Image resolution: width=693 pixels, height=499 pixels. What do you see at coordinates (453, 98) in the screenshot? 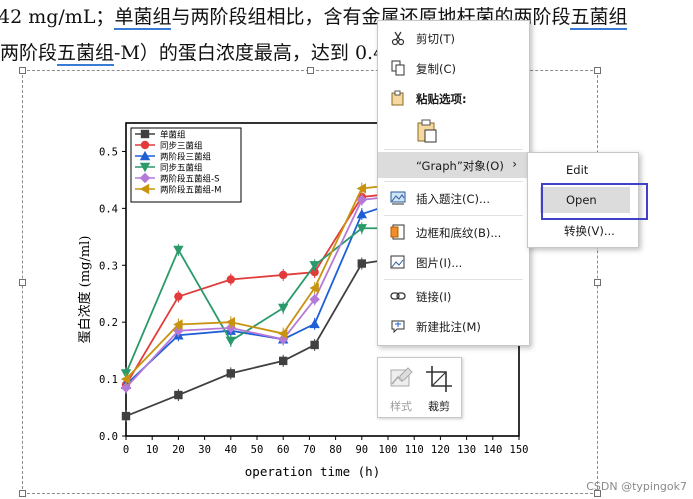
I see `menu-paste-options-header: 粘贴选项:` at bounding box center [453, 98].